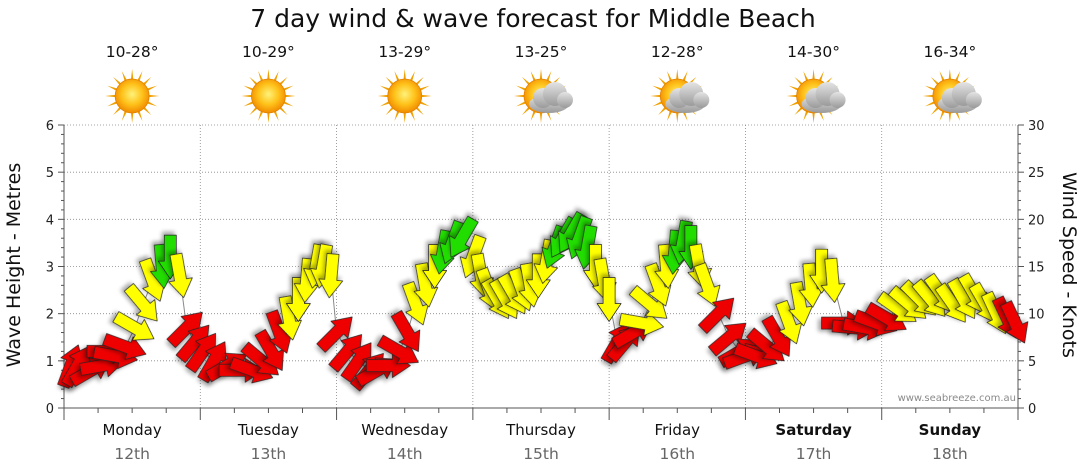 Image resolution: width=1080 pixels, height=475 pixels. I want to click on right-tick-label: 20, so click(1036, 220).